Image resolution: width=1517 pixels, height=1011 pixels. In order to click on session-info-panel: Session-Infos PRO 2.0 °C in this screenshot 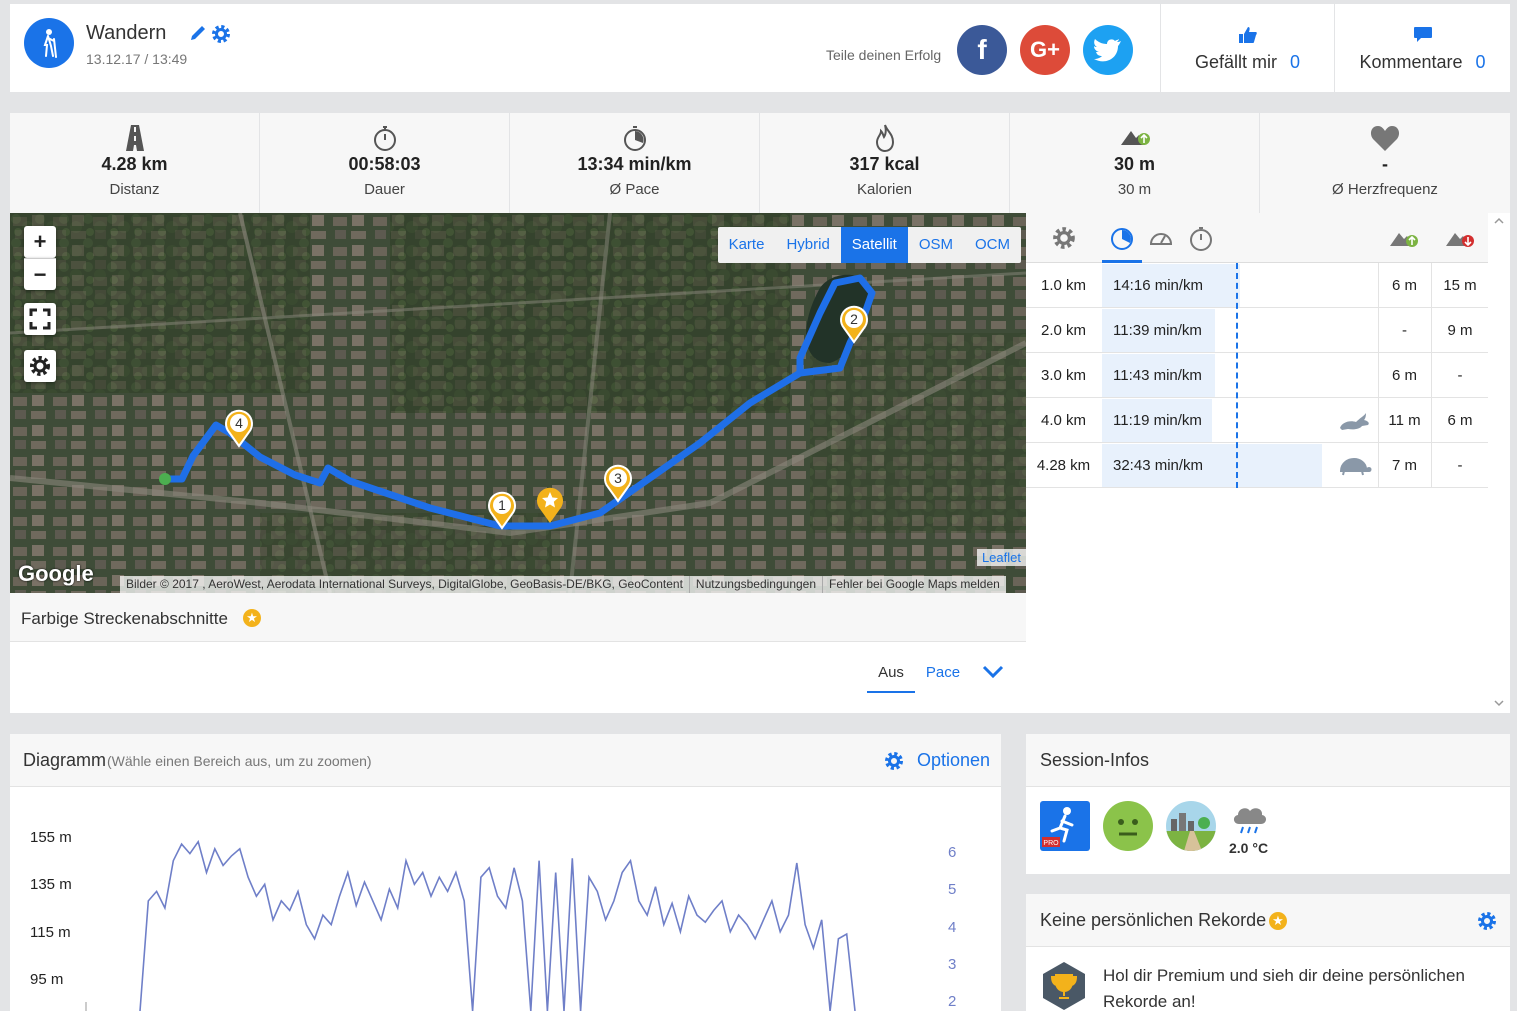, I will do `click(1268, 804)`.